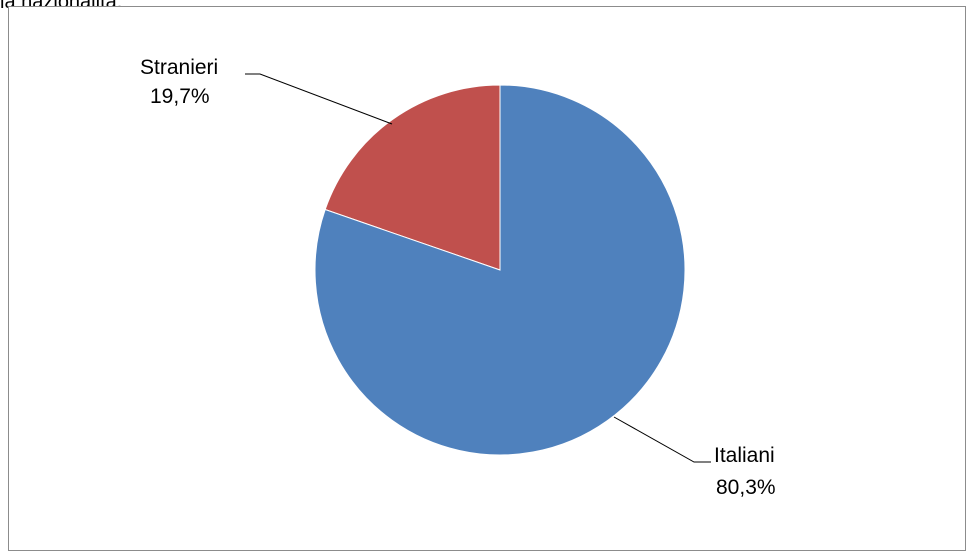 Image resolution: width=968 pixels, height=551 pixels. Describe the element at coordinates (744, 455) in the screenshot. I see `category-label-italiani: Italiani` at that location.